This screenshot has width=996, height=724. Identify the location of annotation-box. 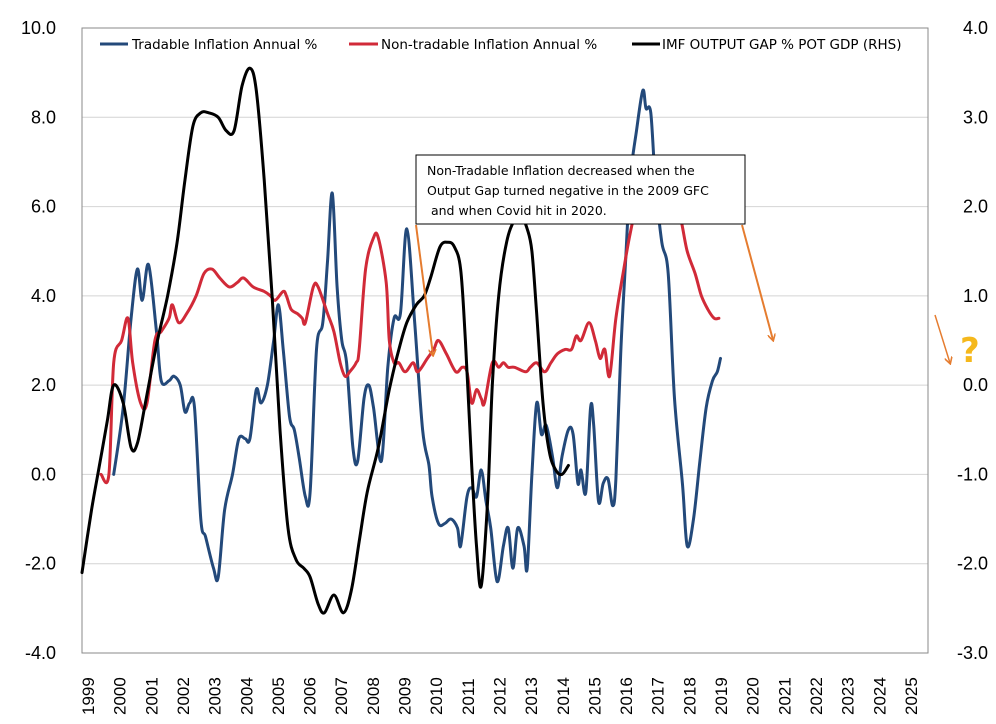
(580, 189).